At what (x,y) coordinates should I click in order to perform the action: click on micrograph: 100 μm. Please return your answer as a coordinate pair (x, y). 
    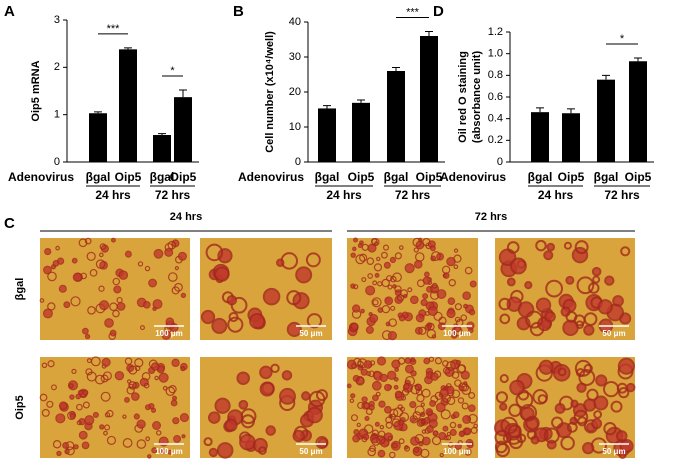
    Looking at the image, I should click on (412, 407).